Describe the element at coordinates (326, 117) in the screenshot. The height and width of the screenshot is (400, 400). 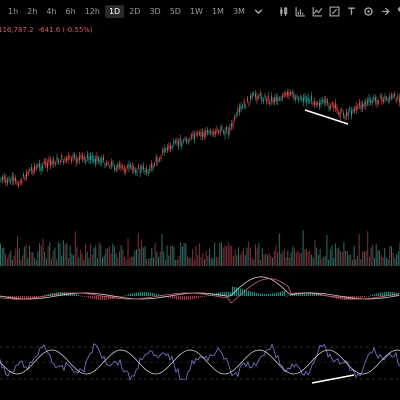
I see `price-trendline` at that location.